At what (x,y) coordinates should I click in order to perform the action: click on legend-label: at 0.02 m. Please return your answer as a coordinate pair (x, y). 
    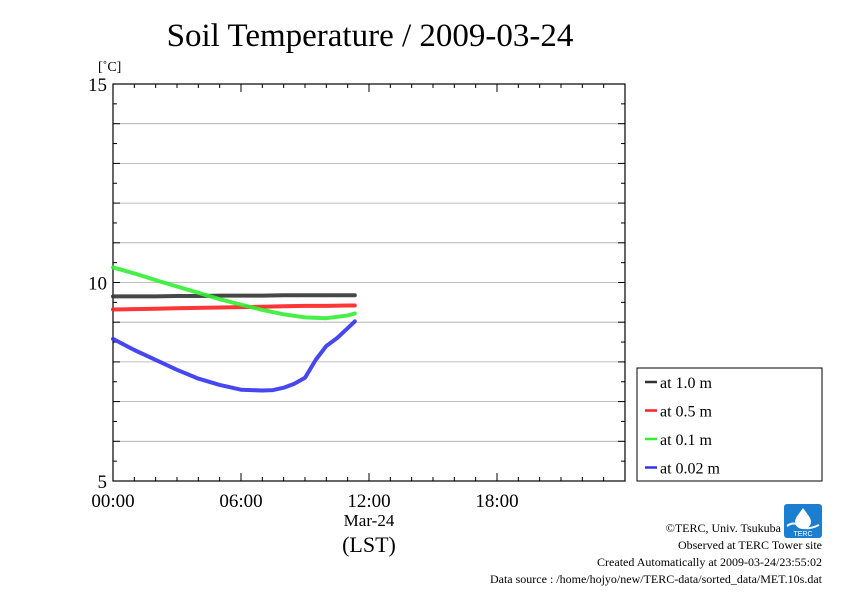
    Looking at the image, I should click on (690, 469).